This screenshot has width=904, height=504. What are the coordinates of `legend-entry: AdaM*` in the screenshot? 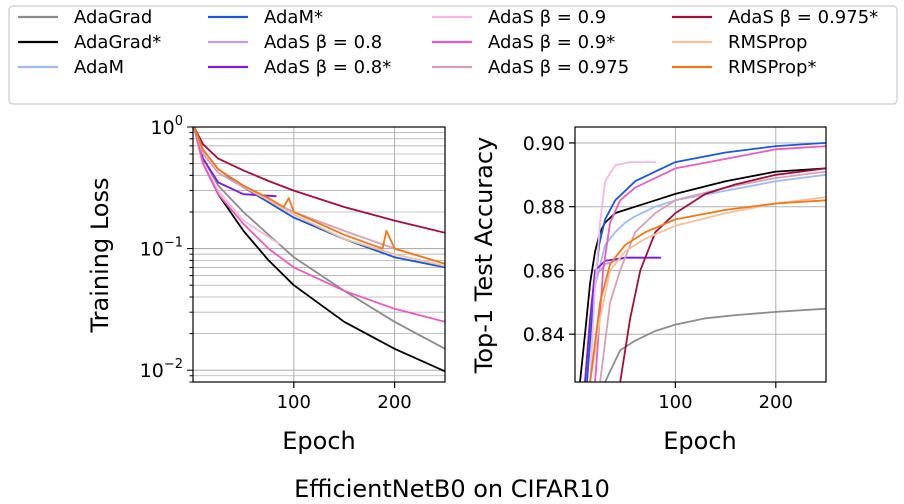 It's located at (265, 17).